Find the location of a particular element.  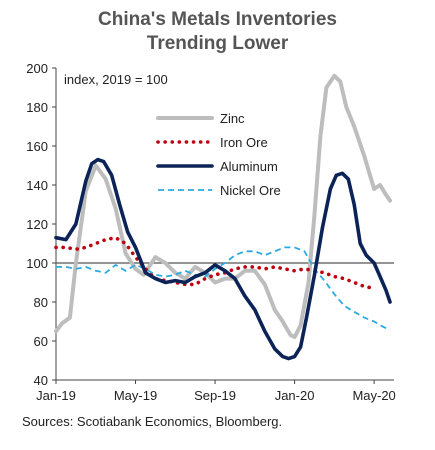

series-line-nickel-ore is located at coordinates (223, 288).